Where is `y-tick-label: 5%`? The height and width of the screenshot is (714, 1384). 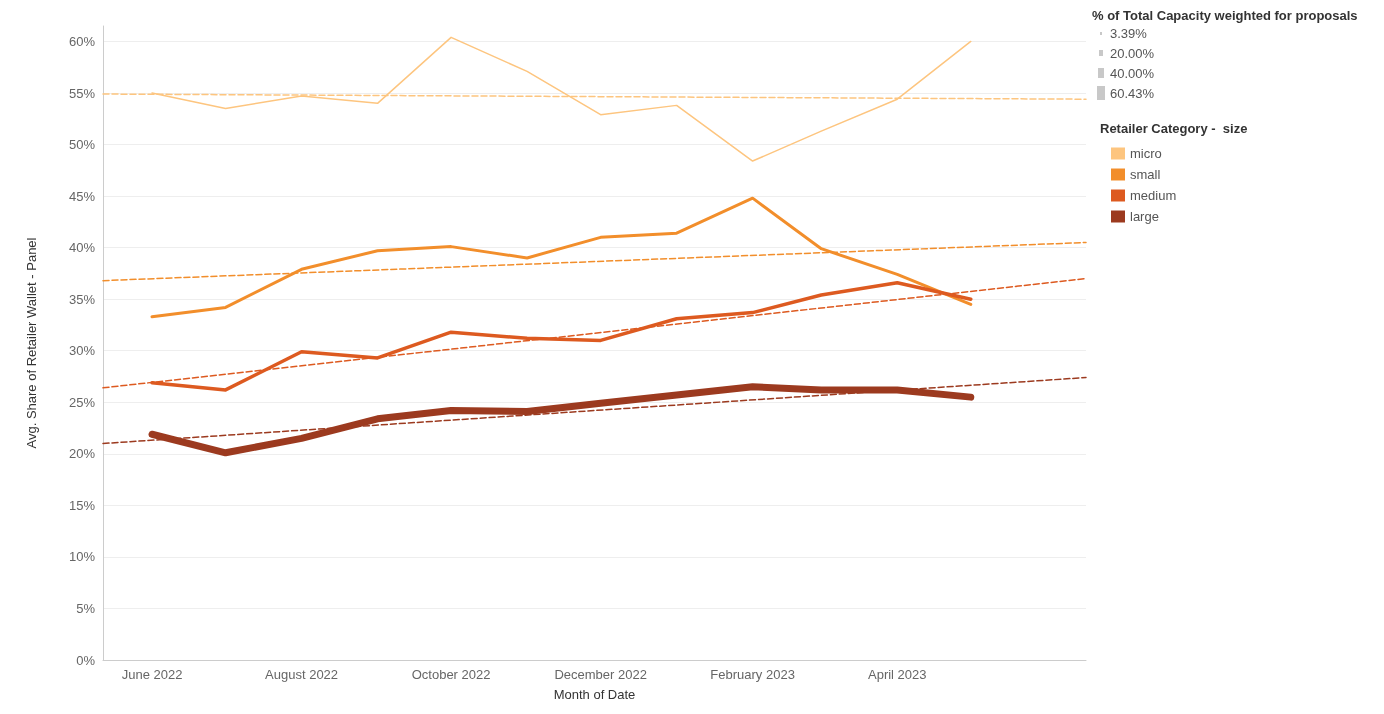 y-tick-label: 5% is located at coordinates (86, 608).